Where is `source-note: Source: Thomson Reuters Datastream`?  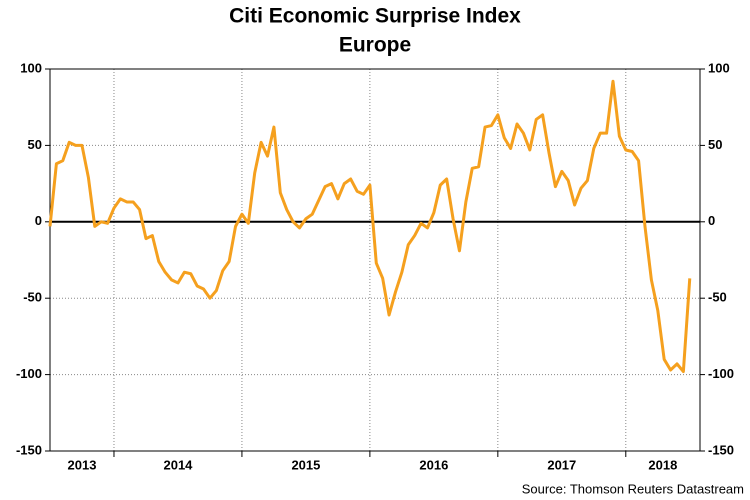 source-note: Source: Thomson Reuters Datastream is located at coordinates (633, 488).